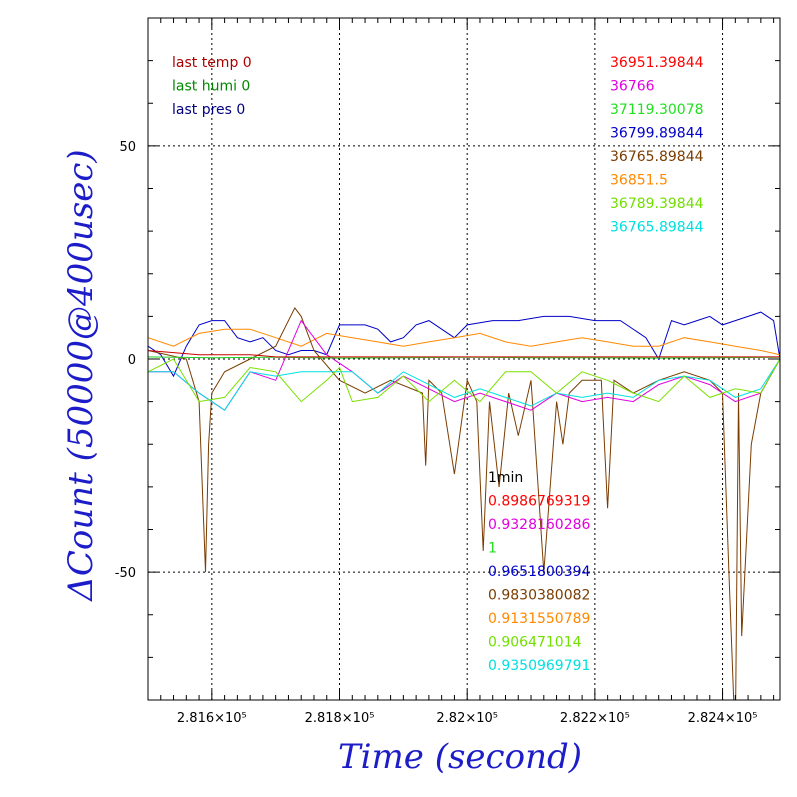 The height and width of the screenshot is (797, 797). I want to click on x-tick-label: 2.824×10⁵, so click(723, 718).